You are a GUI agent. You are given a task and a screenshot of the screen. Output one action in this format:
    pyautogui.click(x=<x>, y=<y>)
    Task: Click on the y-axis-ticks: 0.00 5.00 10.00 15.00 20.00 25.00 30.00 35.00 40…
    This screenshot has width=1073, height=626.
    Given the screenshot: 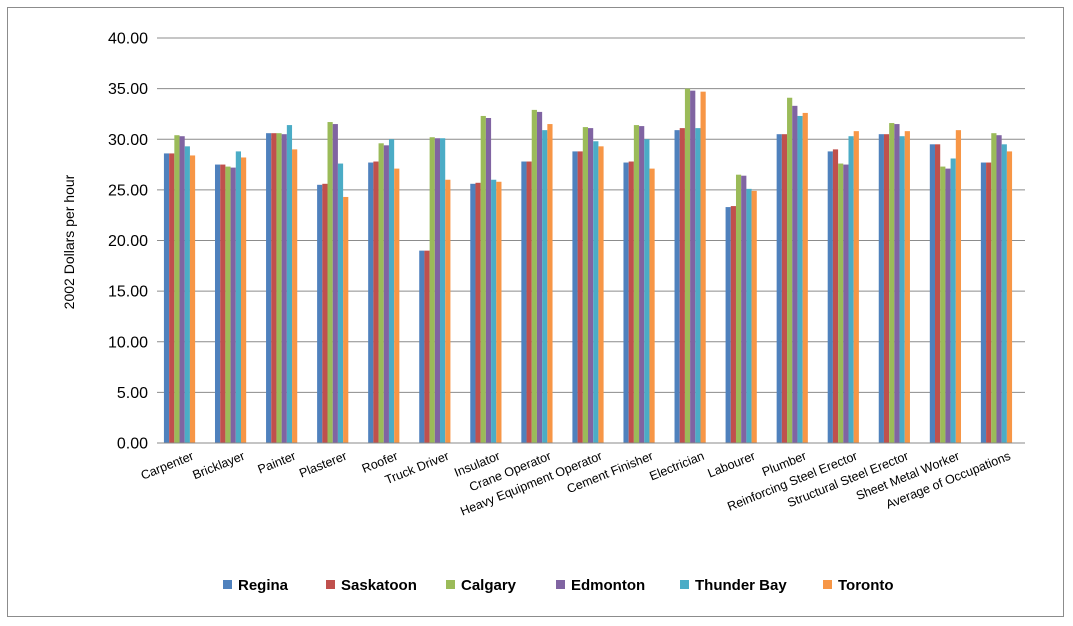 What is the action you would take?
    pyautogui.click(x=128, y=242)
    